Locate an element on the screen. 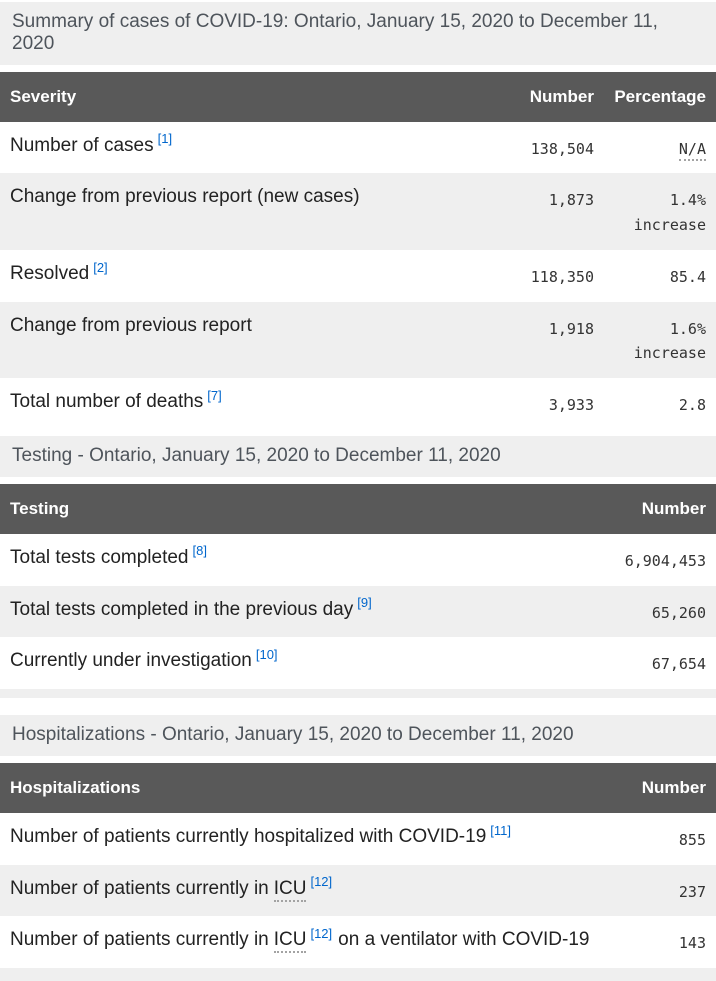  column-header-testing: Testing is located at coordinates (298, 508).